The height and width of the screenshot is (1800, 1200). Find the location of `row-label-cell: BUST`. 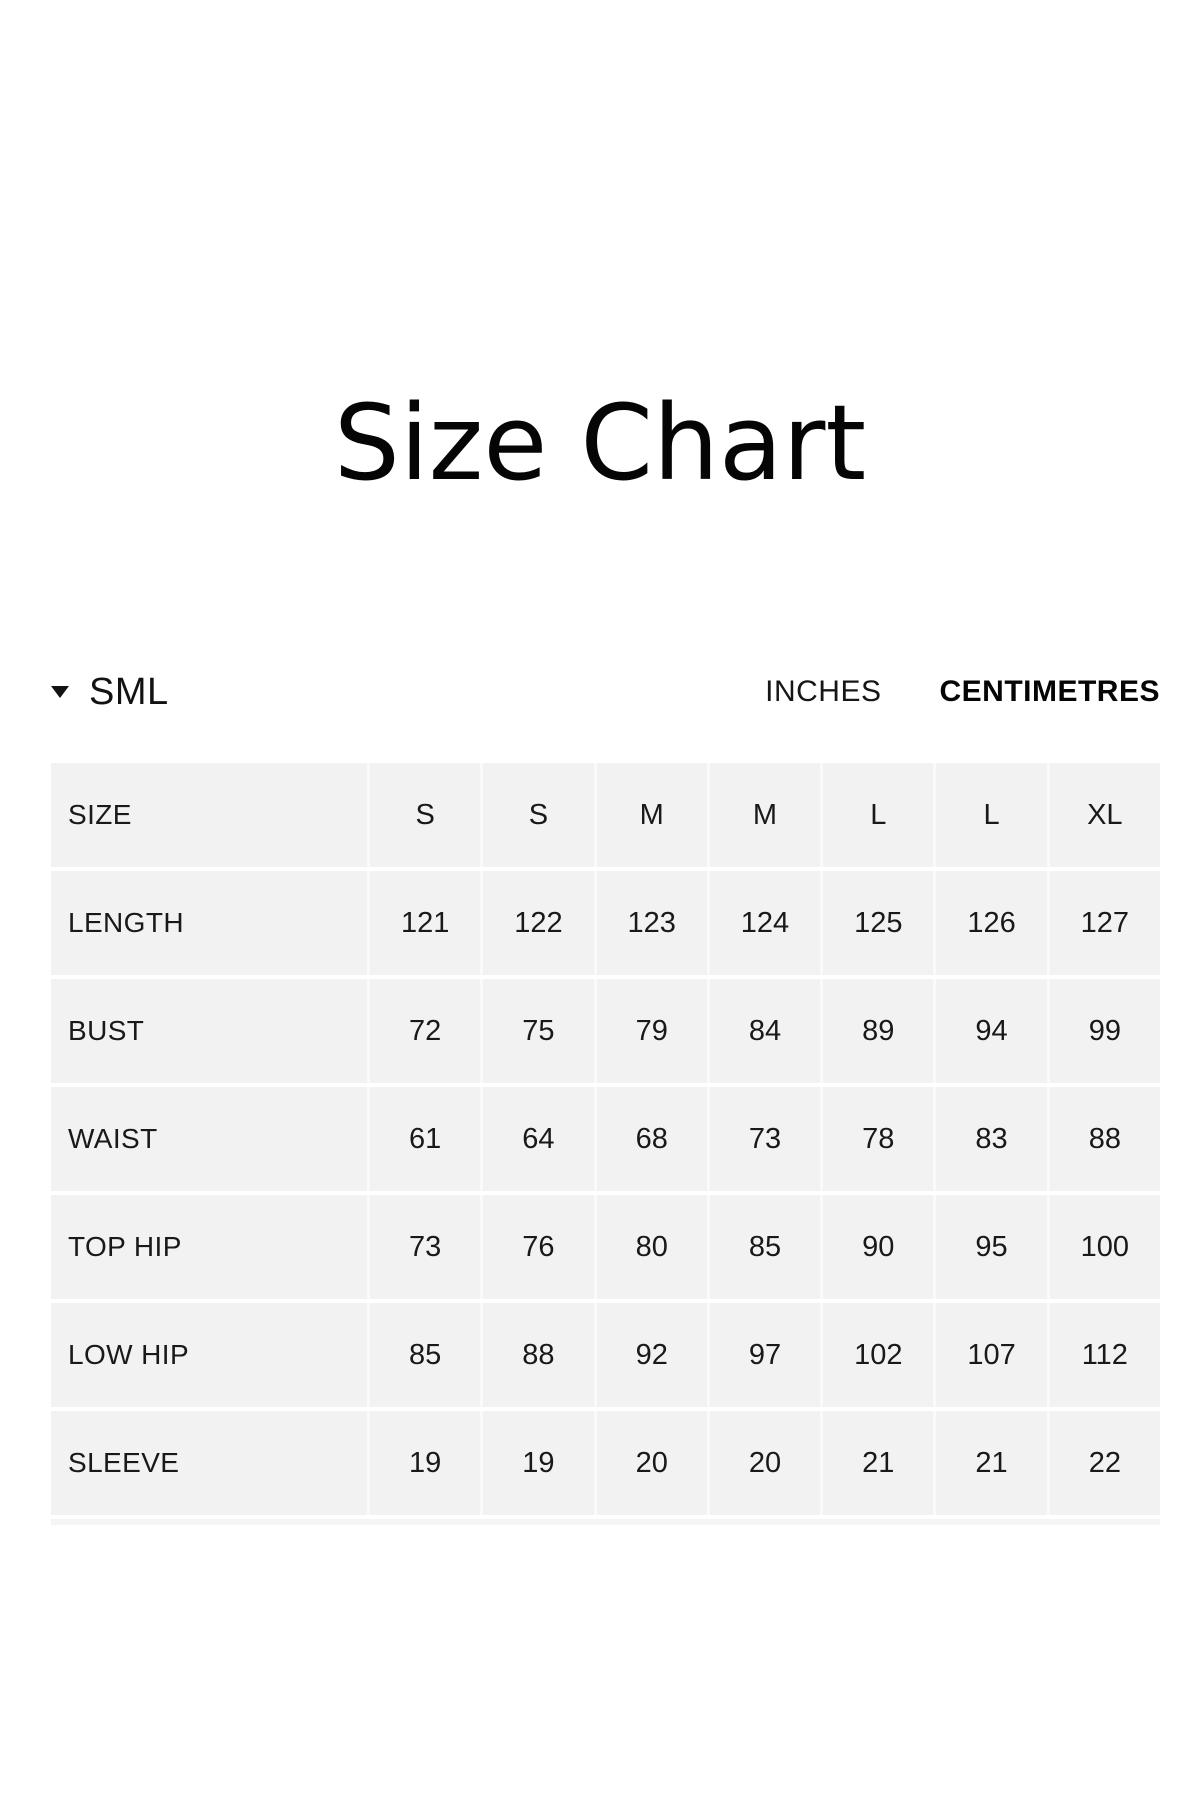

row-label-cell: BUST is located at coordinates (106, 1030).